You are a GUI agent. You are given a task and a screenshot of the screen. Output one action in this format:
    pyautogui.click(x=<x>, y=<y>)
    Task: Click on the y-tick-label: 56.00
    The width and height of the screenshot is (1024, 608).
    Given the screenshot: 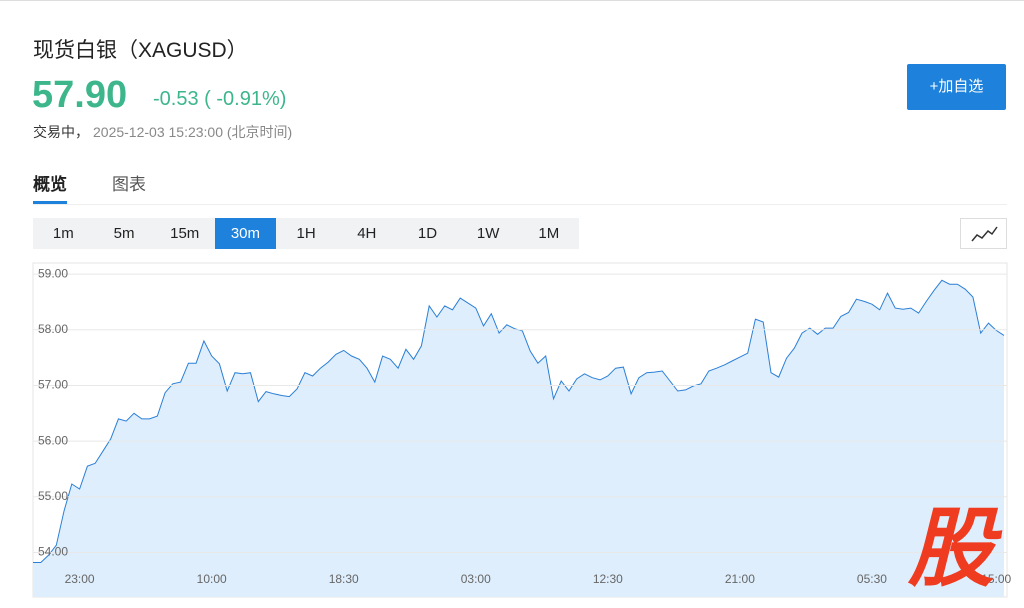 What is the action you would take?
    pyautogui.click(x=53, y=440)
    